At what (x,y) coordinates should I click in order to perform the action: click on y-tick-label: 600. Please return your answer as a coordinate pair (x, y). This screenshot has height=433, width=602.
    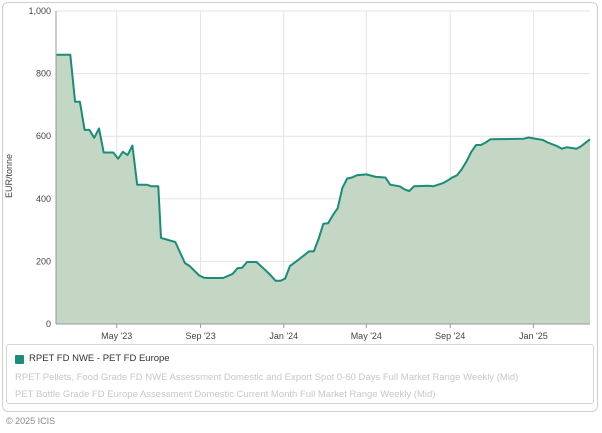
    Looking at the image, I should click on (43, 136).